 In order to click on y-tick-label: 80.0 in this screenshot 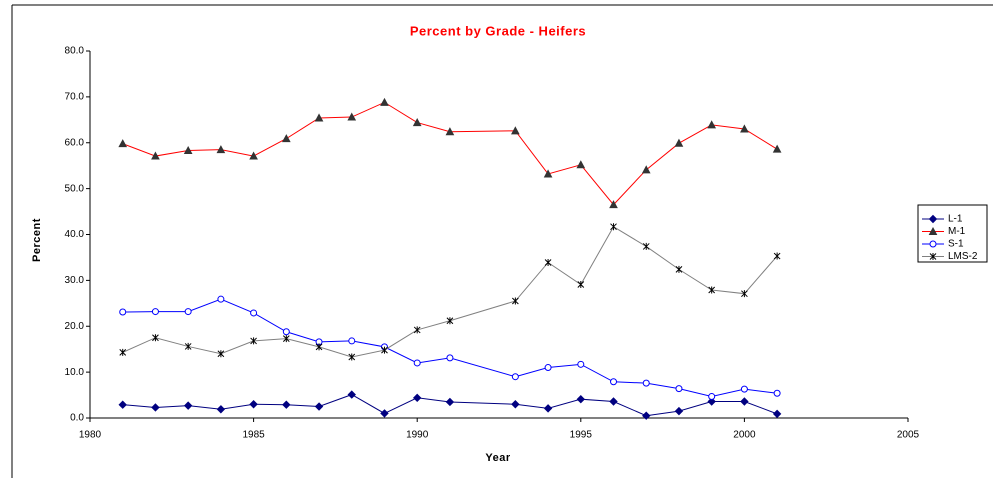, I will do `click(75, 51)`.